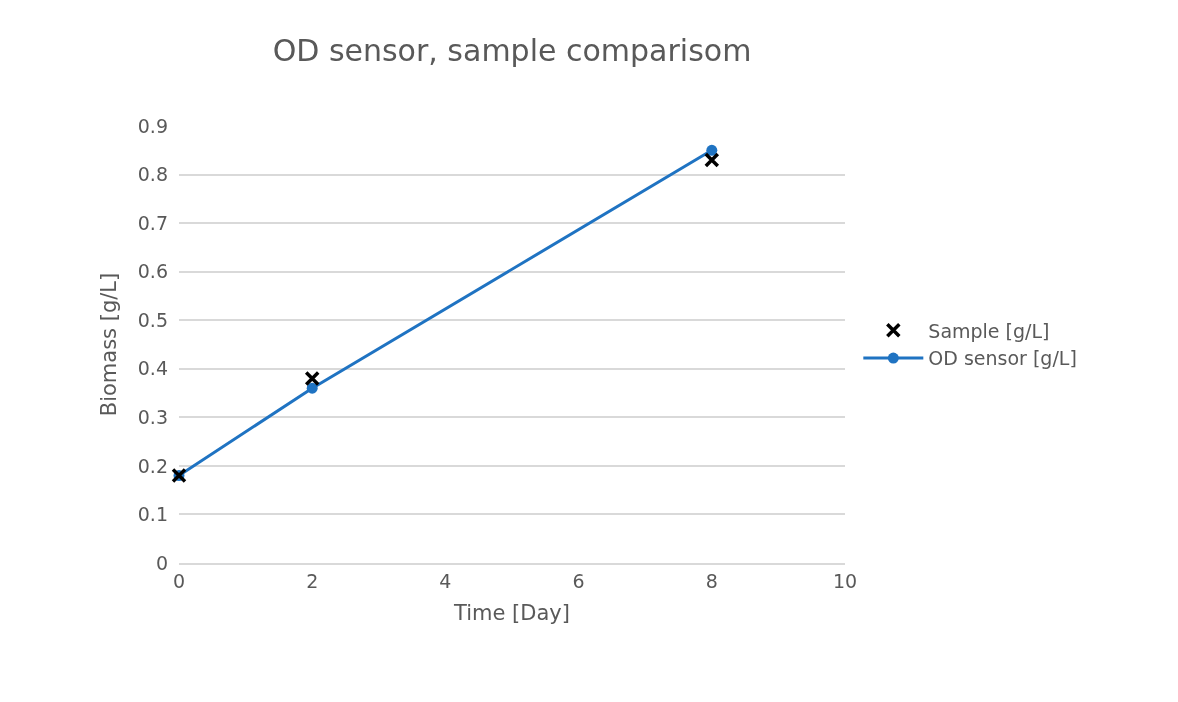 The width and height of the screenshot is (1178, 702). I want to click on x-axis-title: Time [Day], so click(511, 613).